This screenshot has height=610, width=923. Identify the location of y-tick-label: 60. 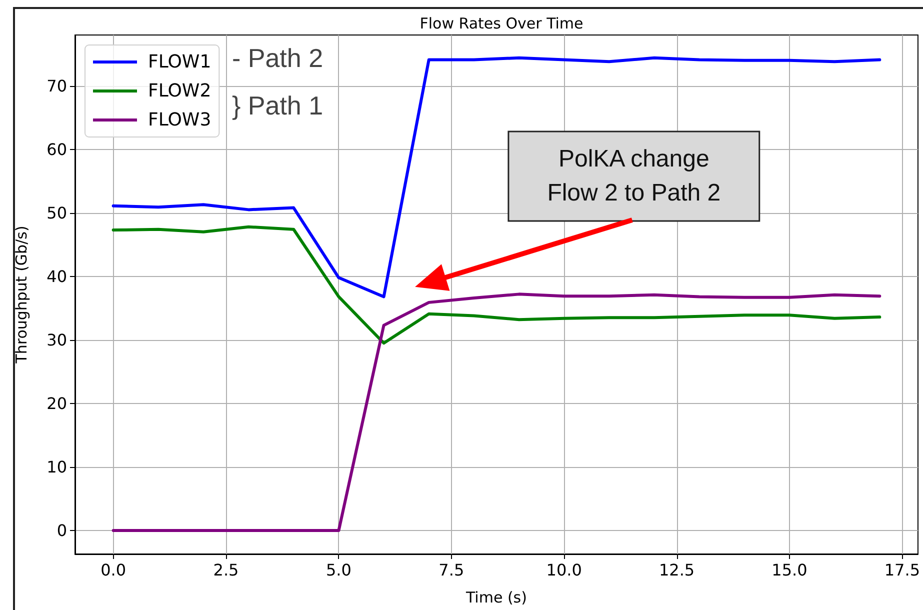
(56, 149).